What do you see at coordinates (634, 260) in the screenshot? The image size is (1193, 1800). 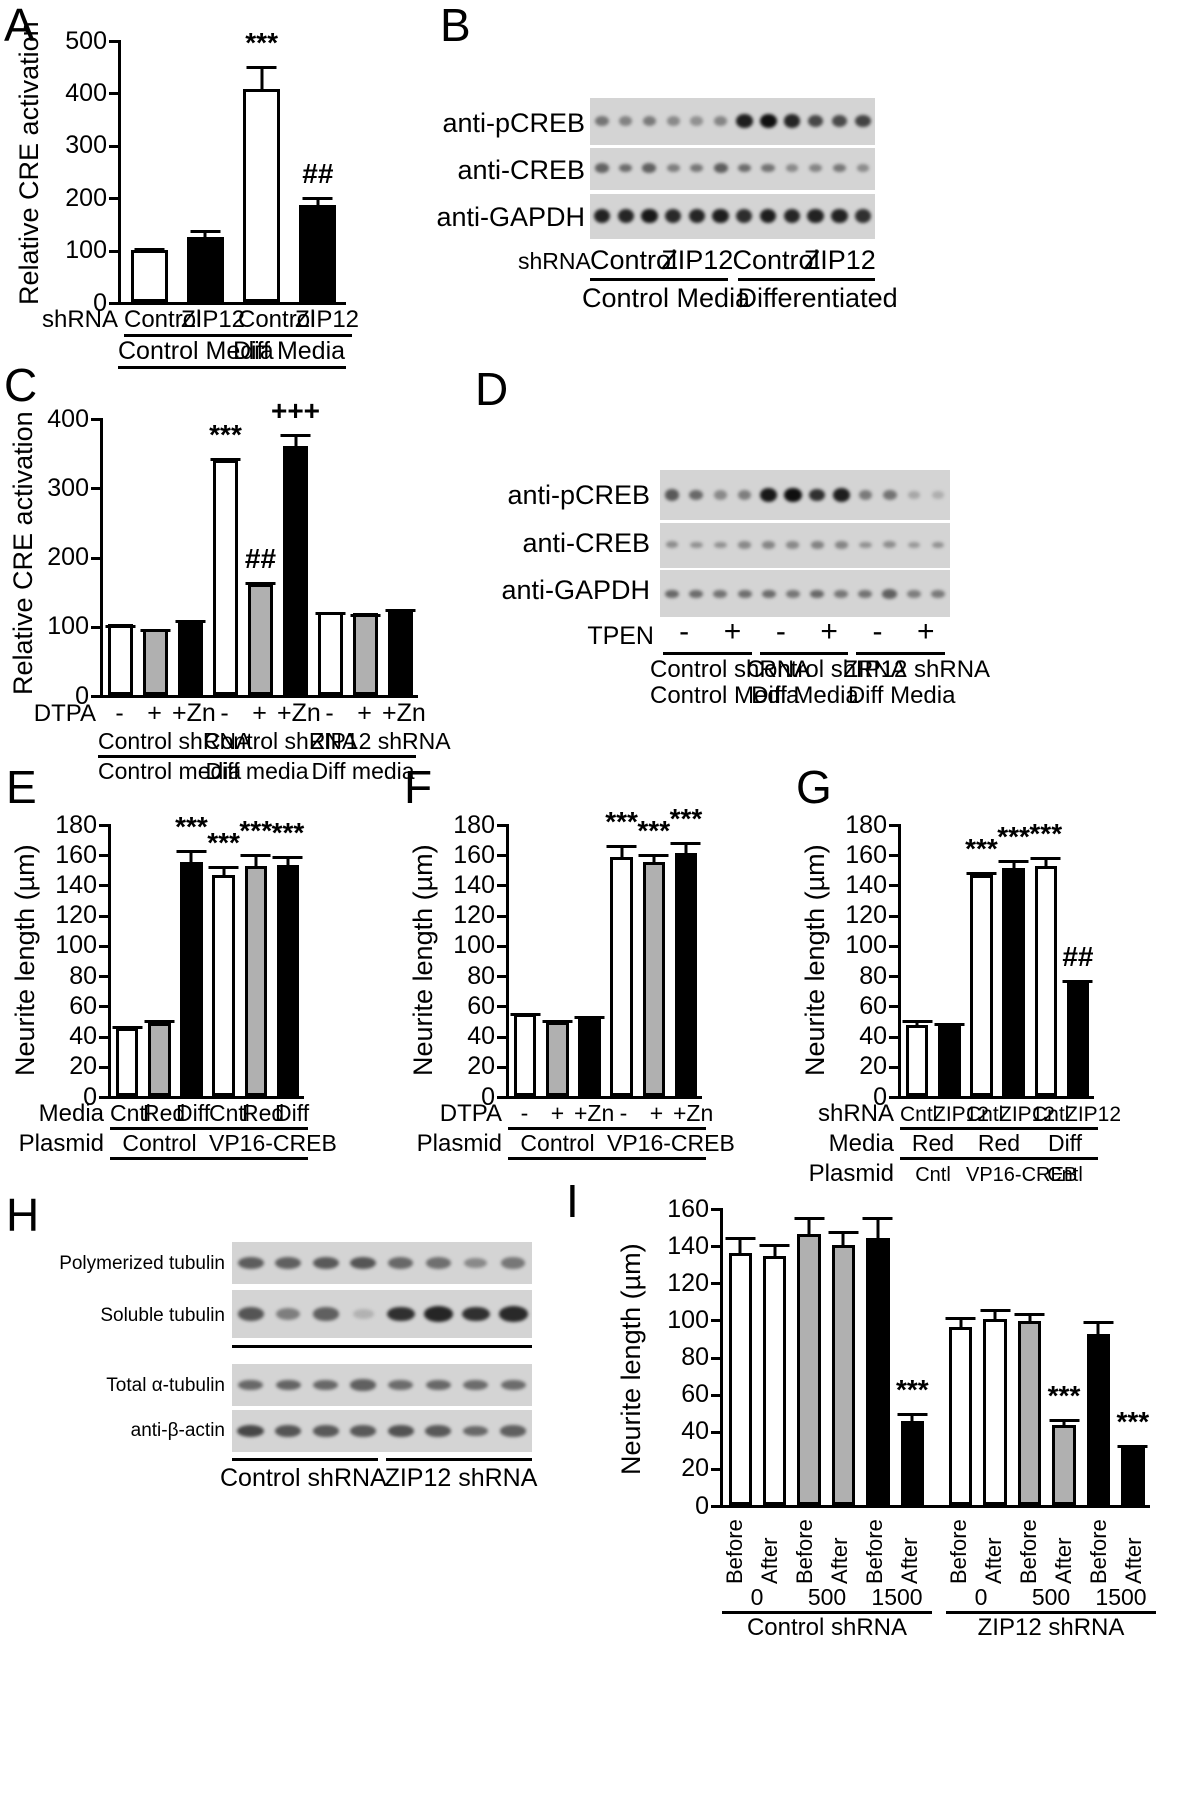 I see `blot-group-caption: Control` at bounding box center [634, 260].